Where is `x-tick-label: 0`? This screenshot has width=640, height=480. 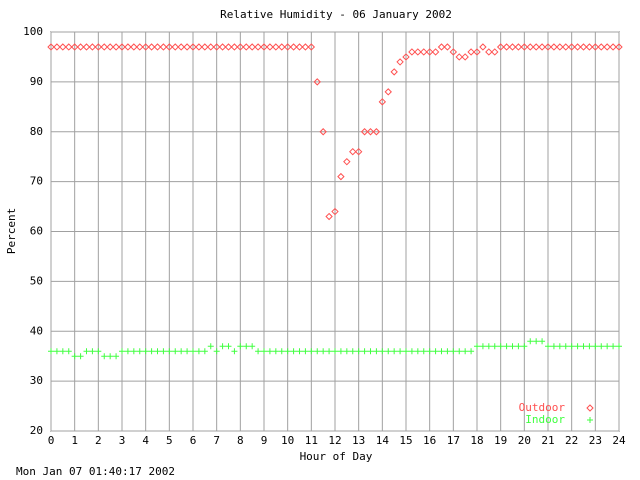
x-tick-label: 0 is located at coordinates (51, 440).